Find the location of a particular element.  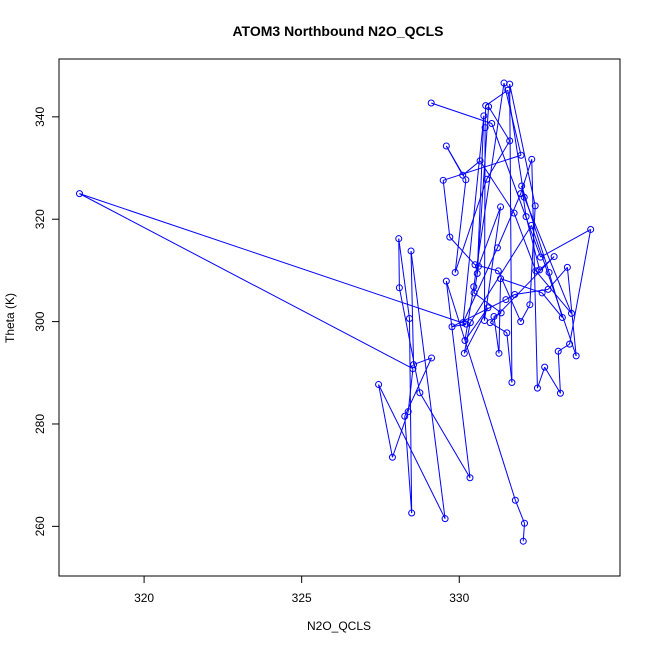

y-tick-label: 300 is located at coordinates (40, 321).